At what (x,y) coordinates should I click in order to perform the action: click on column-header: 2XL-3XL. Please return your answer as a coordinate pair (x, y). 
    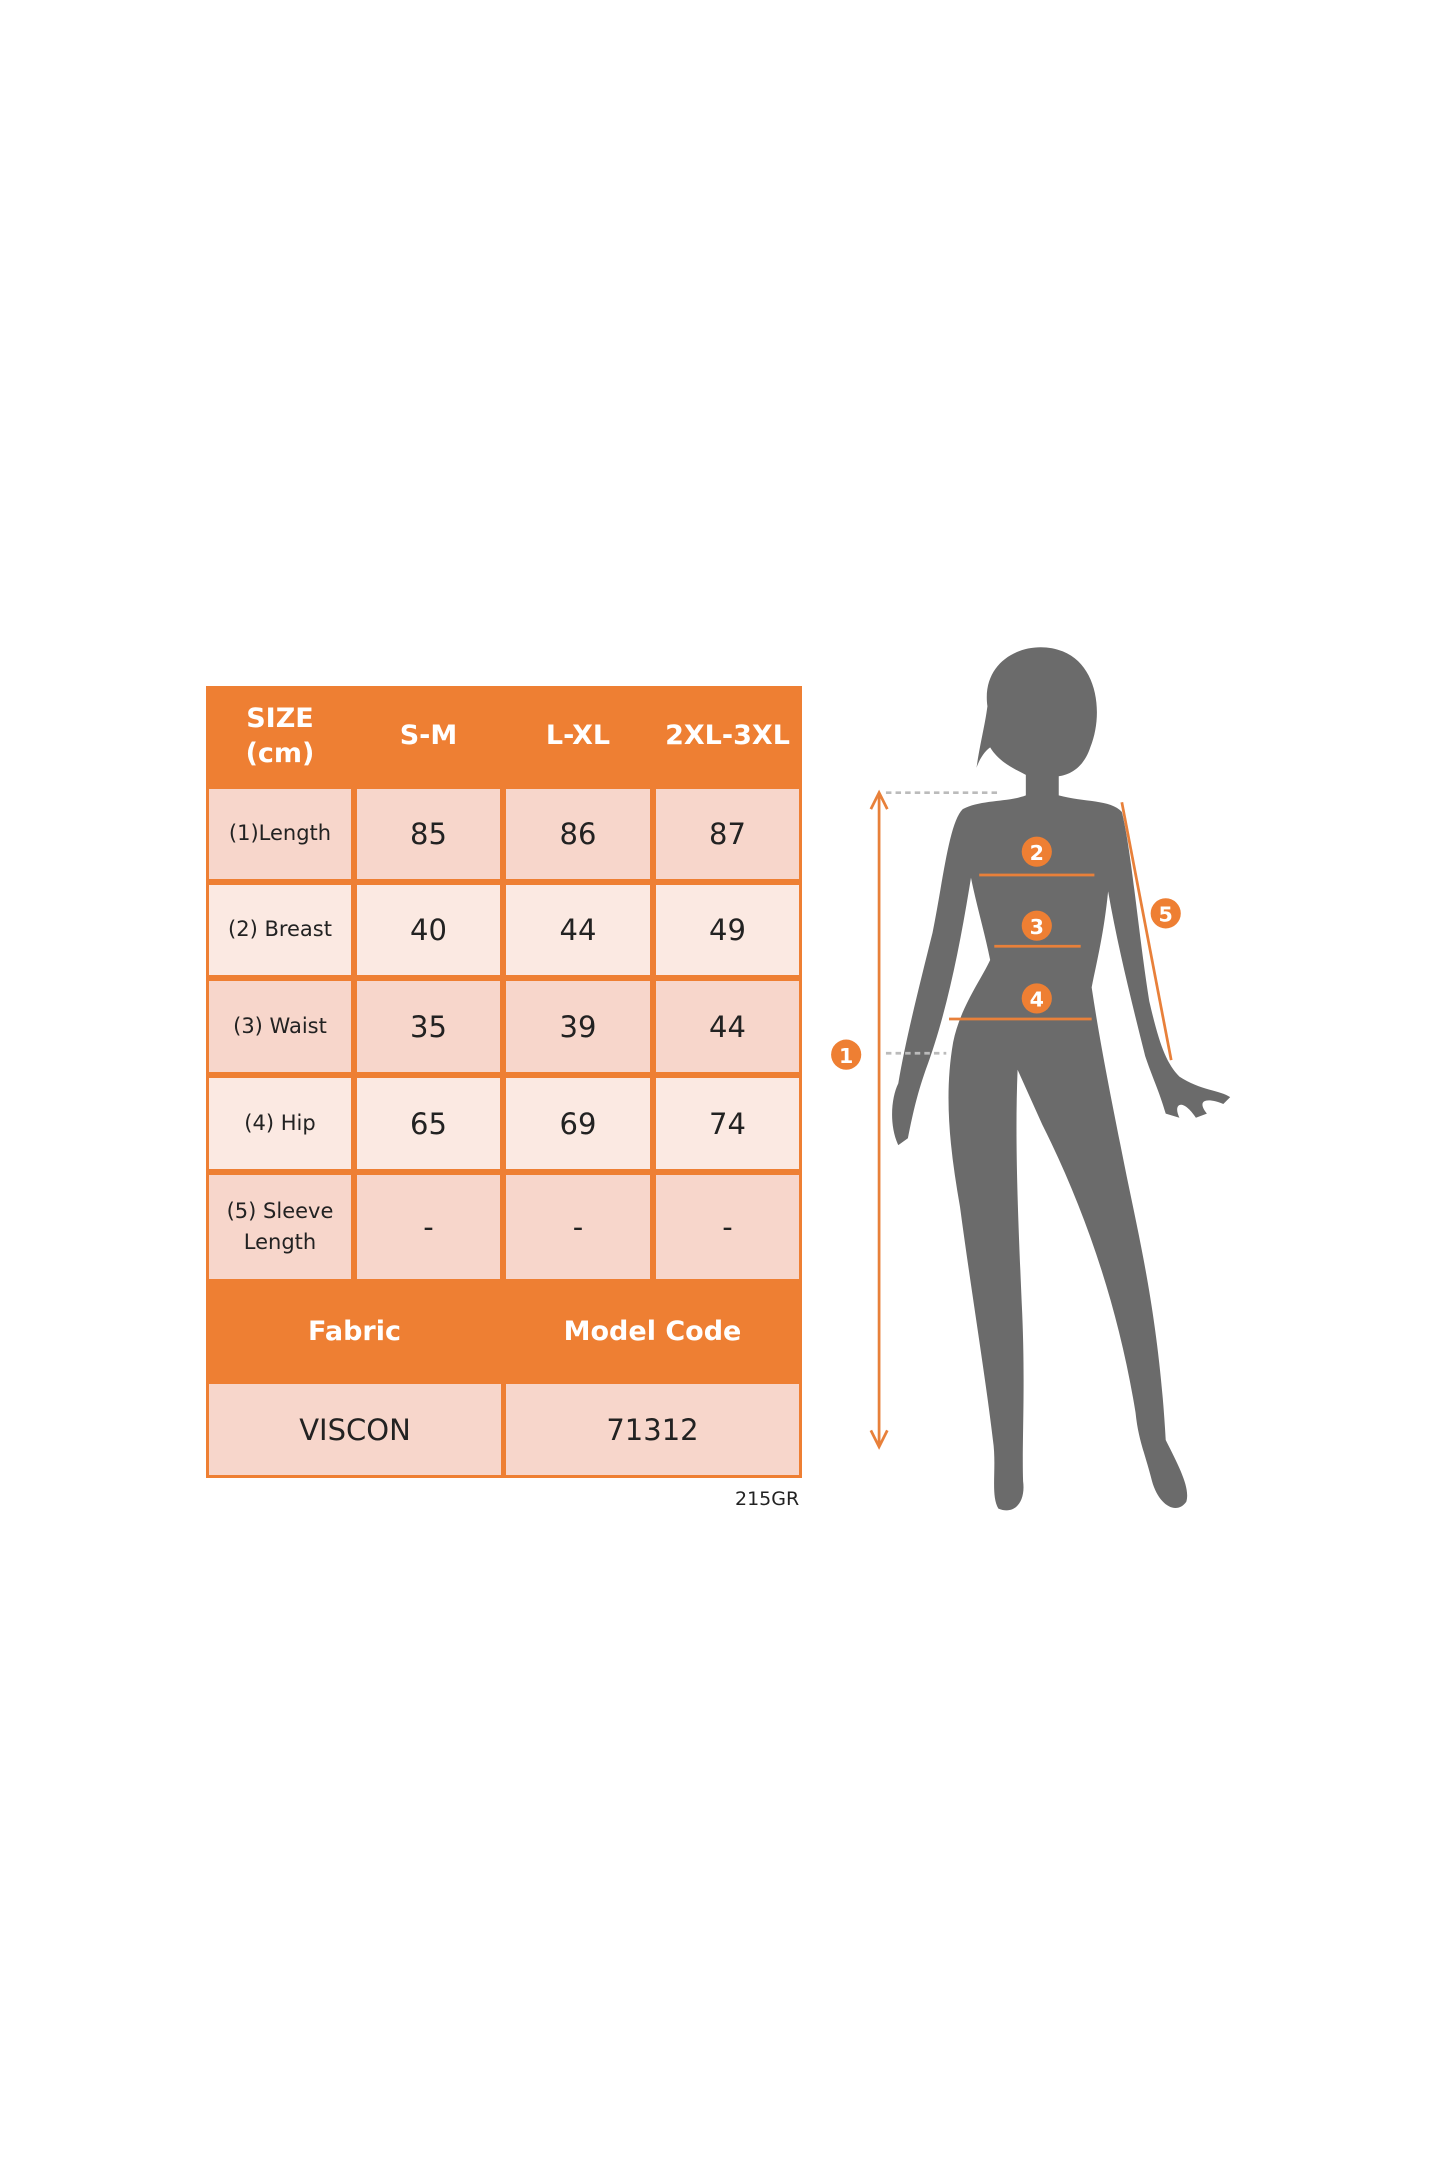
    Looking at the image, I should click on (727, 736).